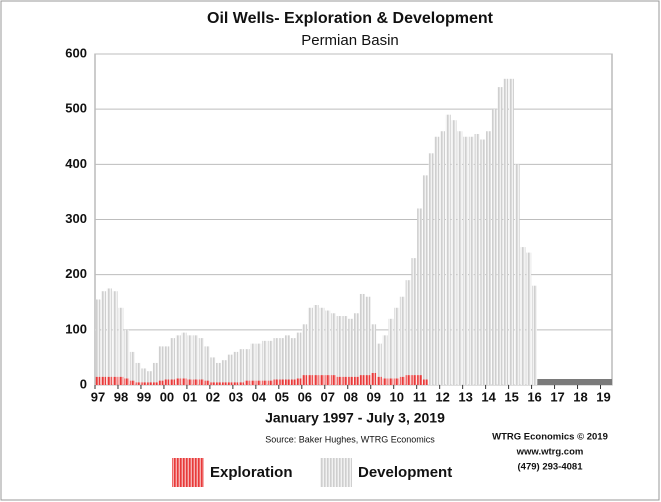 This screenshot has width=661, height=502. What do you see at coordinates (405, 472) in the screenshot?
I see `legend-label: Development` at bounding box center [405, 472].